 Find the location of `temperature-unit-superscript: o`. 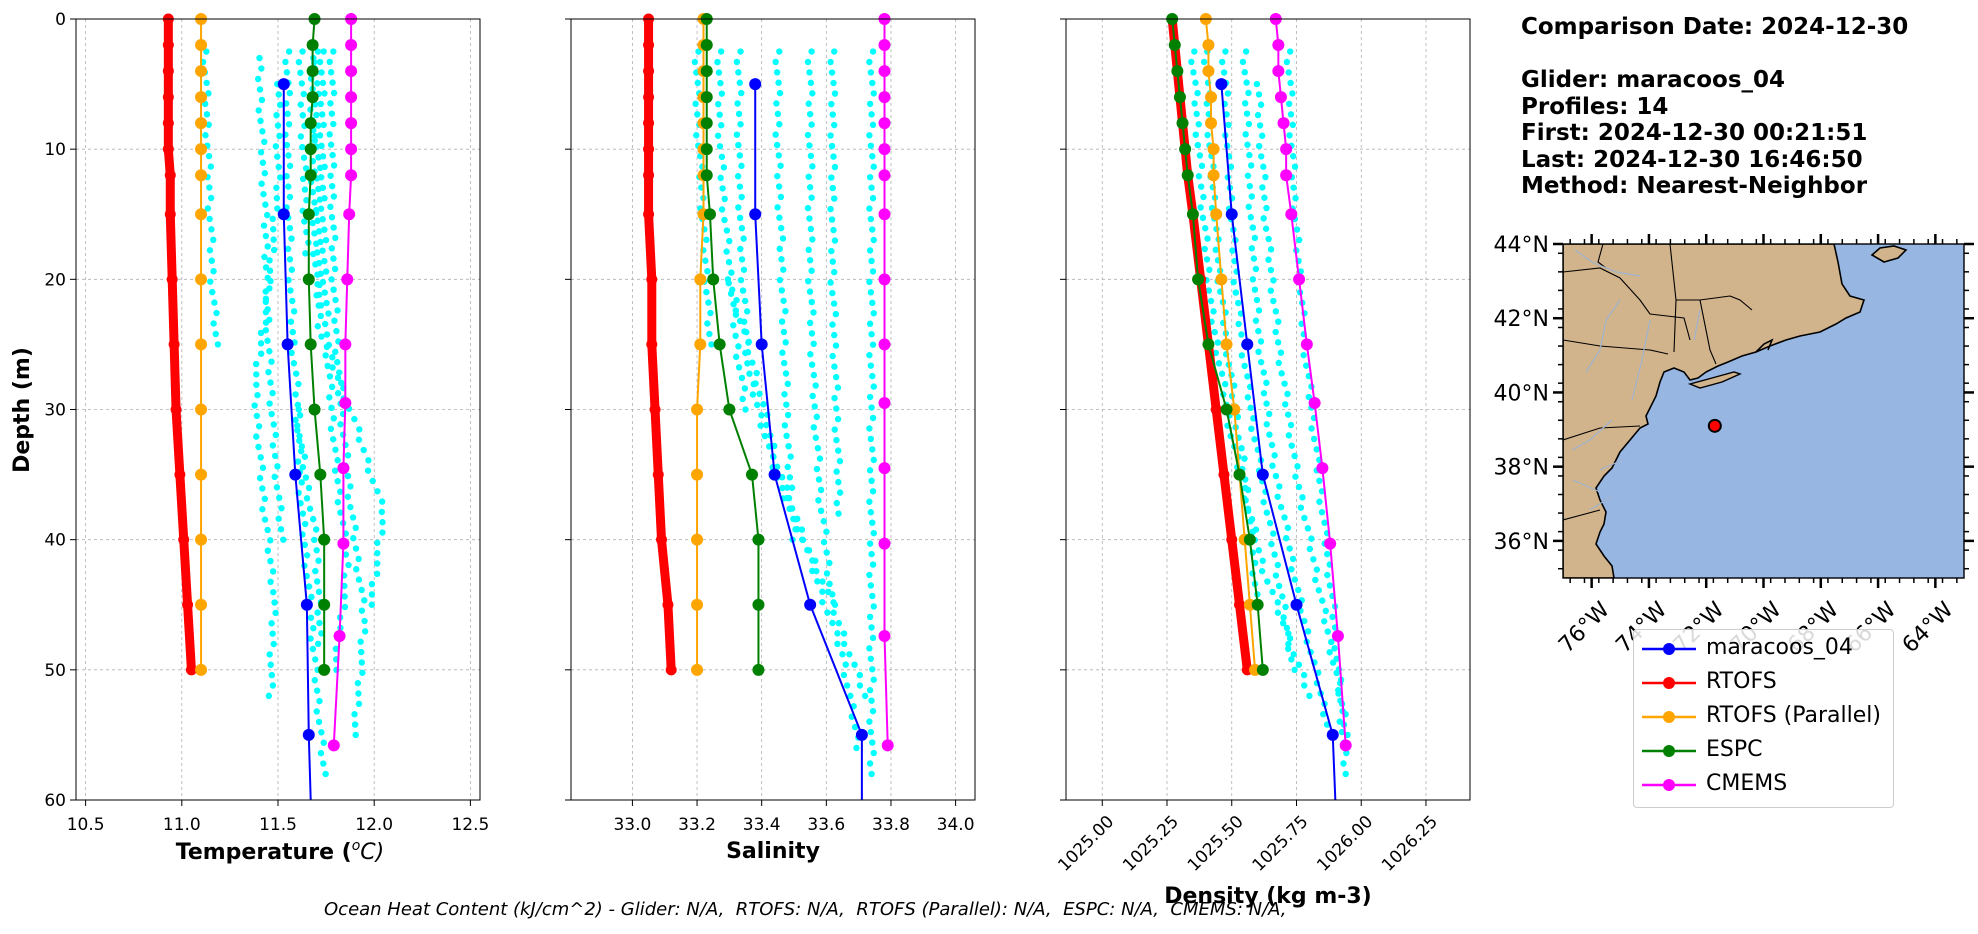

temperature-unit-superscript: o is located at coordinates (356, 846).